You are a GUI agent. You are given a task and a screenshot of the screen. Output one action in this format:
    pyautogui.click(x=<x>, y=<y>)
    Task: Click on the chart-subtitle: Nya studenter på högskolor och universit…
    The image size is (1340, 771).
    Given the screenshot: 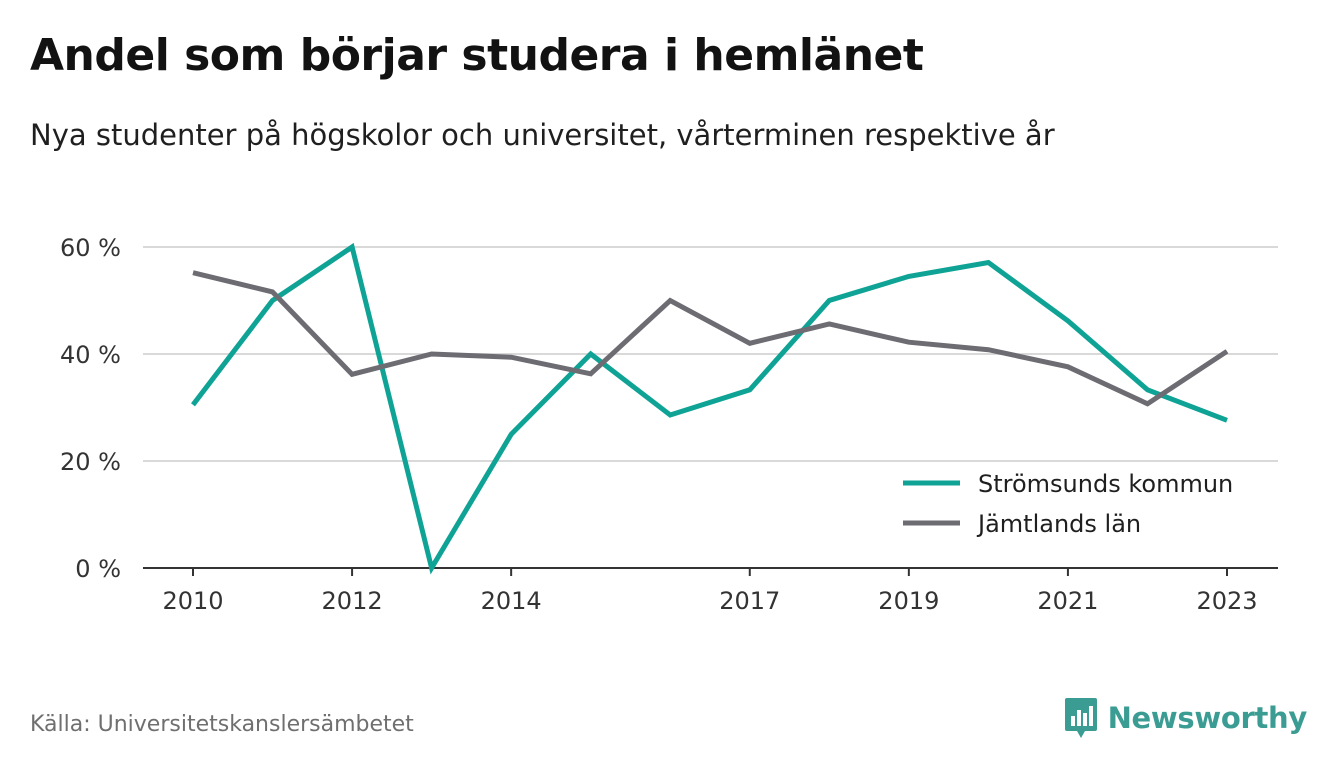 What is the action you would take?
    pyautogui.click(x=542, y=135)
    